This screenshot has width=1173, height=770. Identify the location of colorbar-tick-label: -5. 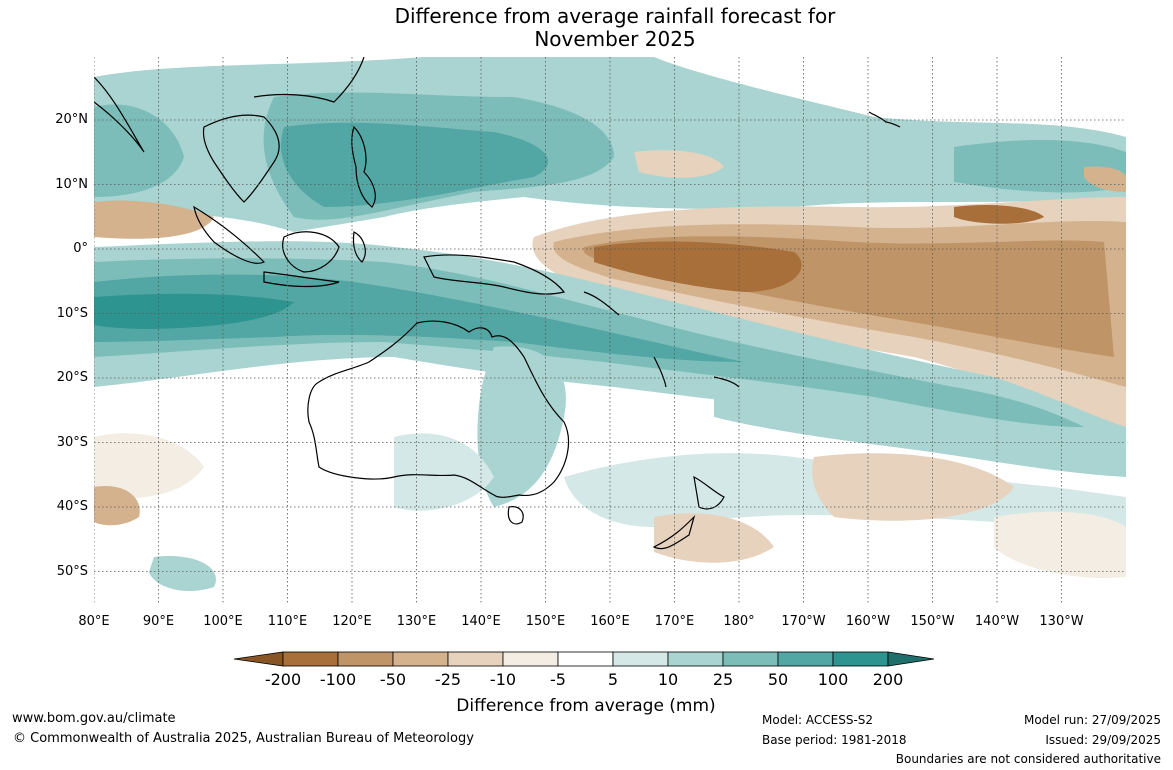
(558, 679).